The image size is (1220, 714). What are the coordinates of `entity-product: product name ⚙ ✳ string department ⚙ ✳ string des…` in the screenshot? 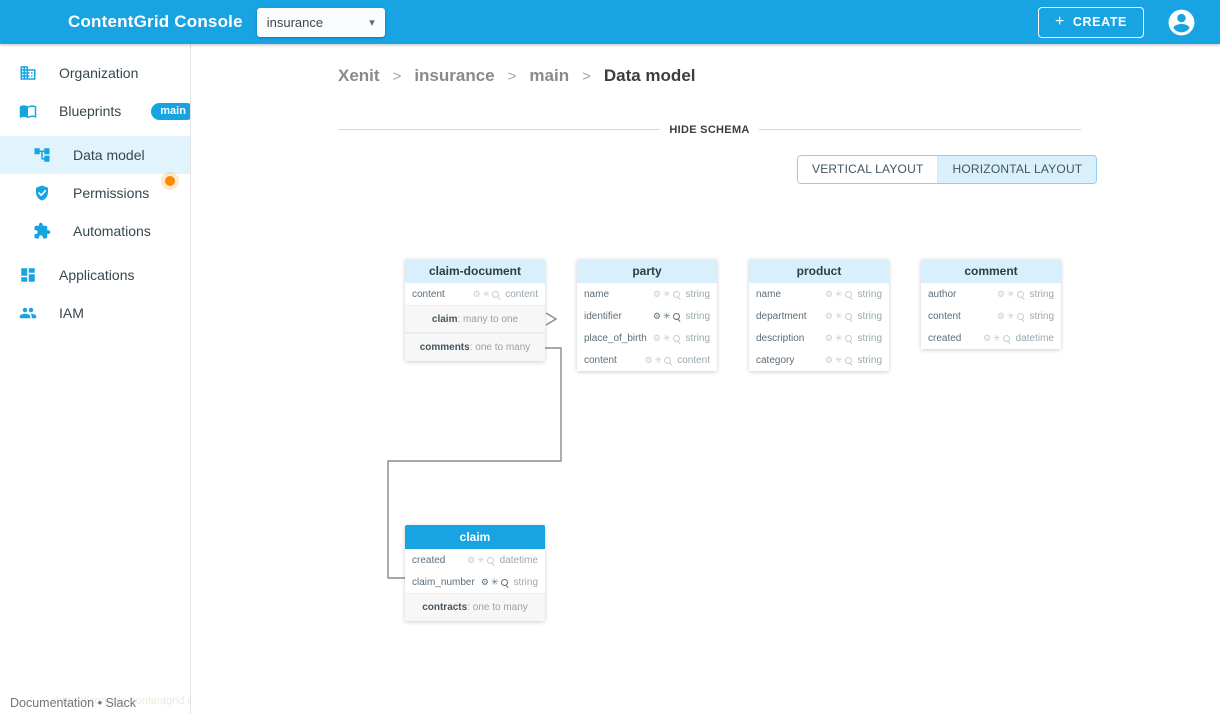 It's located at (819, 315).